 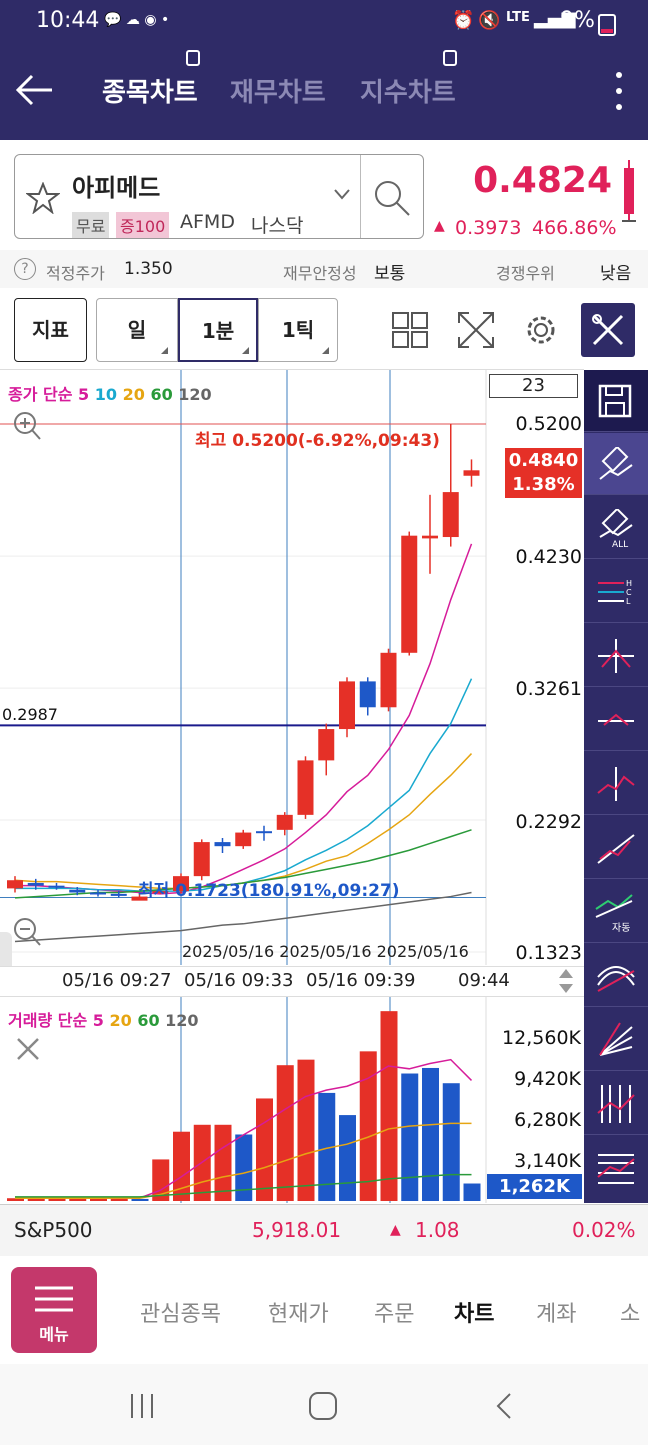 I want to click on fair-price-label: 적정주가, so click(x=75, y=273).